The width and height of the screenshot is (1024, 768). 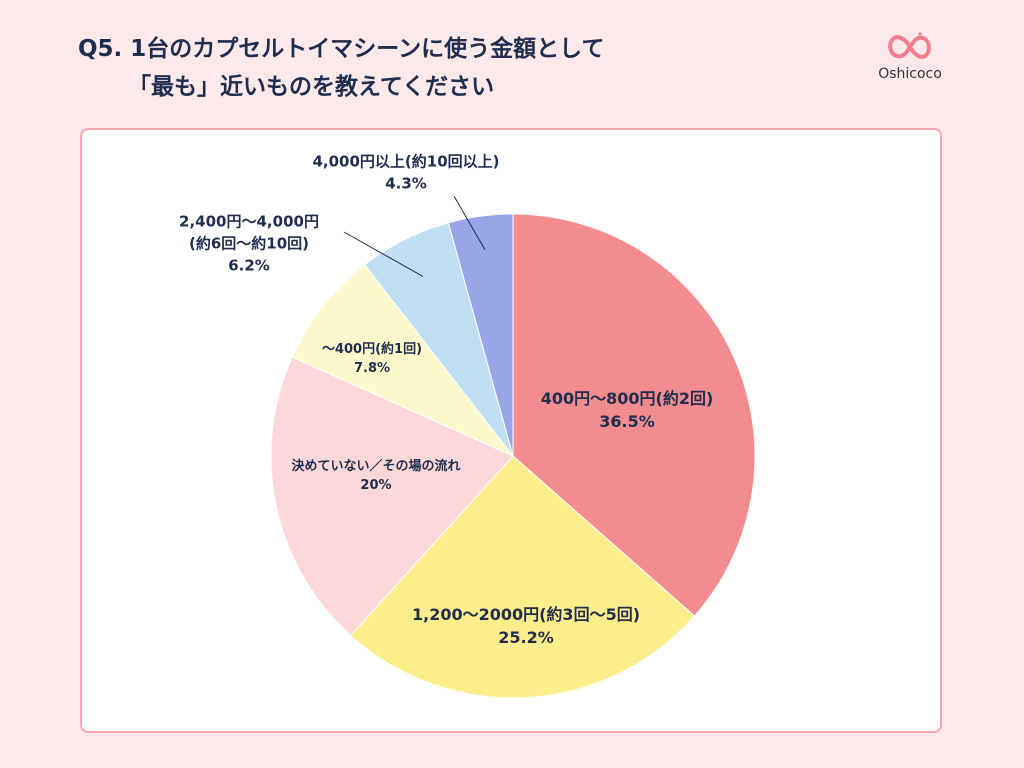 I want to click on brand-logo: Oshicoco, so click(x=910, y=56).